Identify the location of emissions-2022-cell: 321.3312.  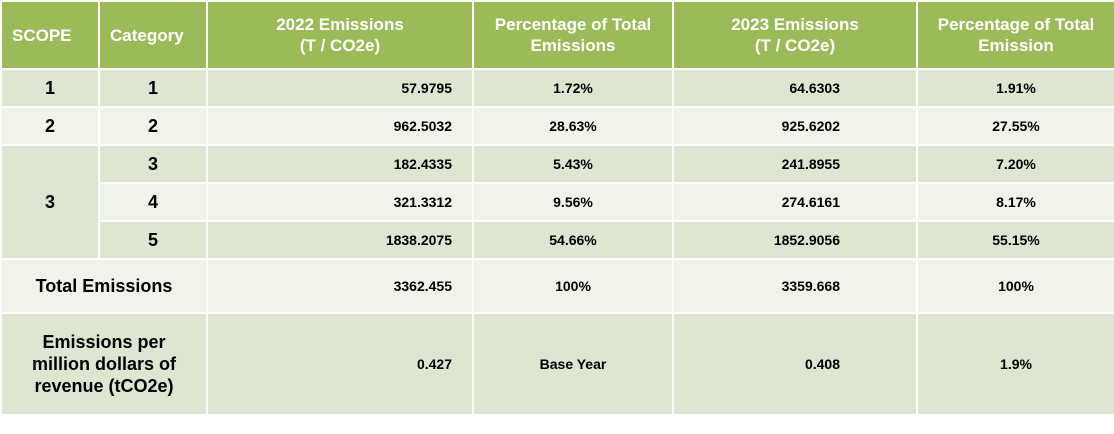
(340, 202).